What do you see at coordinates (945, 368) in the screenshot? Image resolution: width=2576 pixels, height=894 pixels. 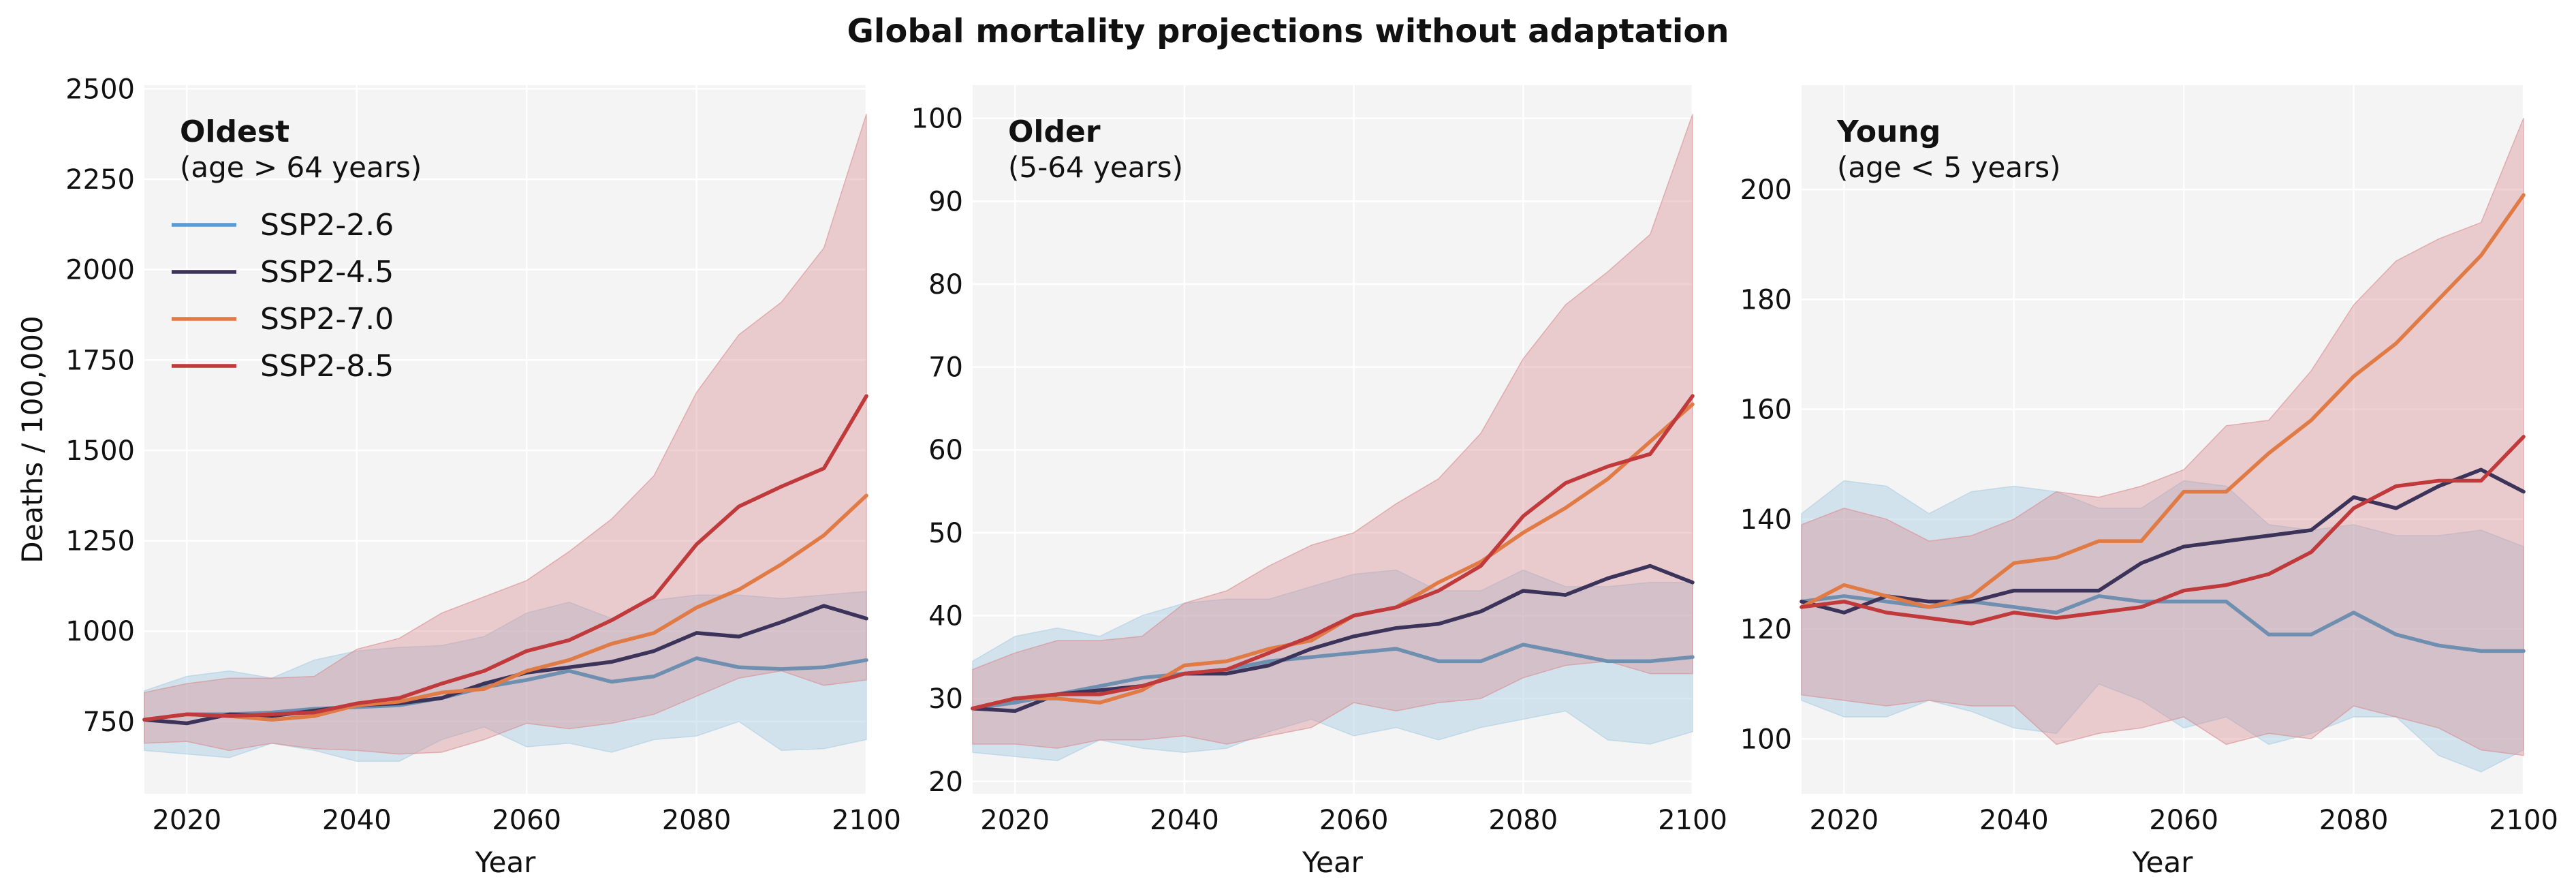 I see `y-tick-label: 70` at bounding box center [945, 368].